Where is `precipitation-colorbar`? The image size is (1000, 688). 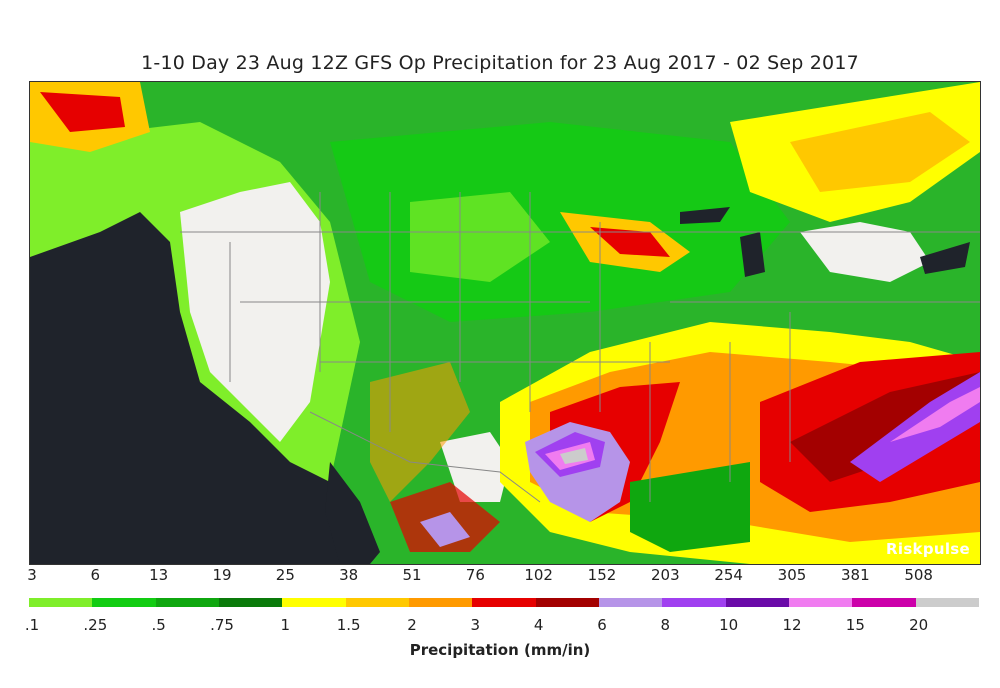 precipitation-colorbar is located at coordinates (504, 602).